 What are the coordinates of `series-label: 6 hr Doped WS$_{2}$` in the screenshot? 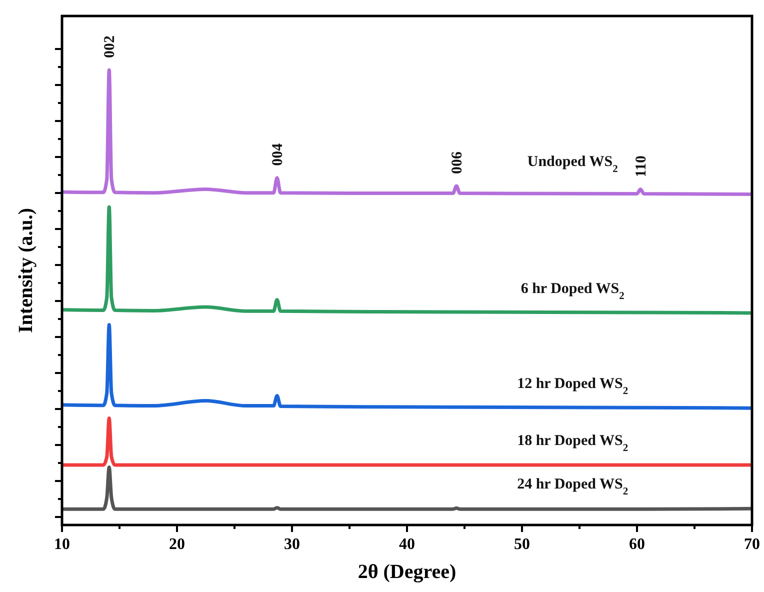 It's located at (572, 291).